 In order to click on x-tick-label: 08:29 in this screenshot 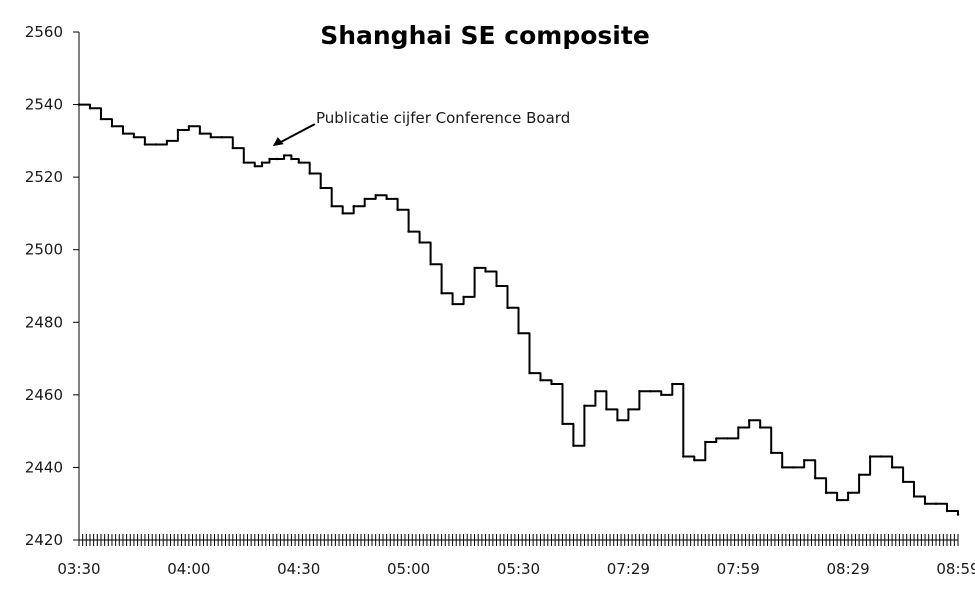, I will do `click(848, 569)`.